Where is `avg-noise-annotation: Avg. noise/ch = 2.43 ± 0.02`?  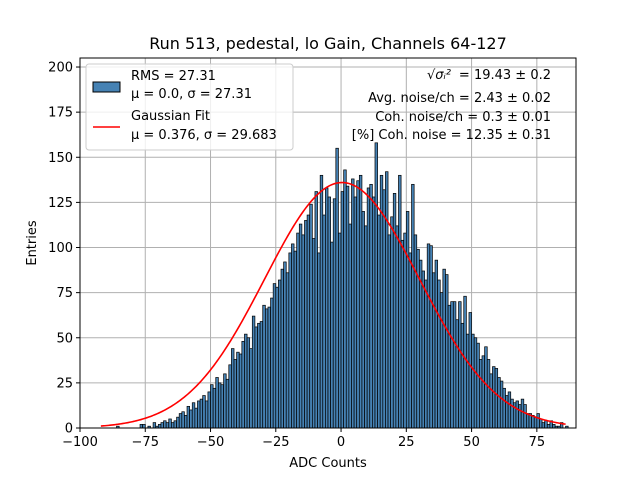 avg-noise-annotation: Avg. noise/ch = 2.43 ± 0.02 is located at coordinates (459, 98).